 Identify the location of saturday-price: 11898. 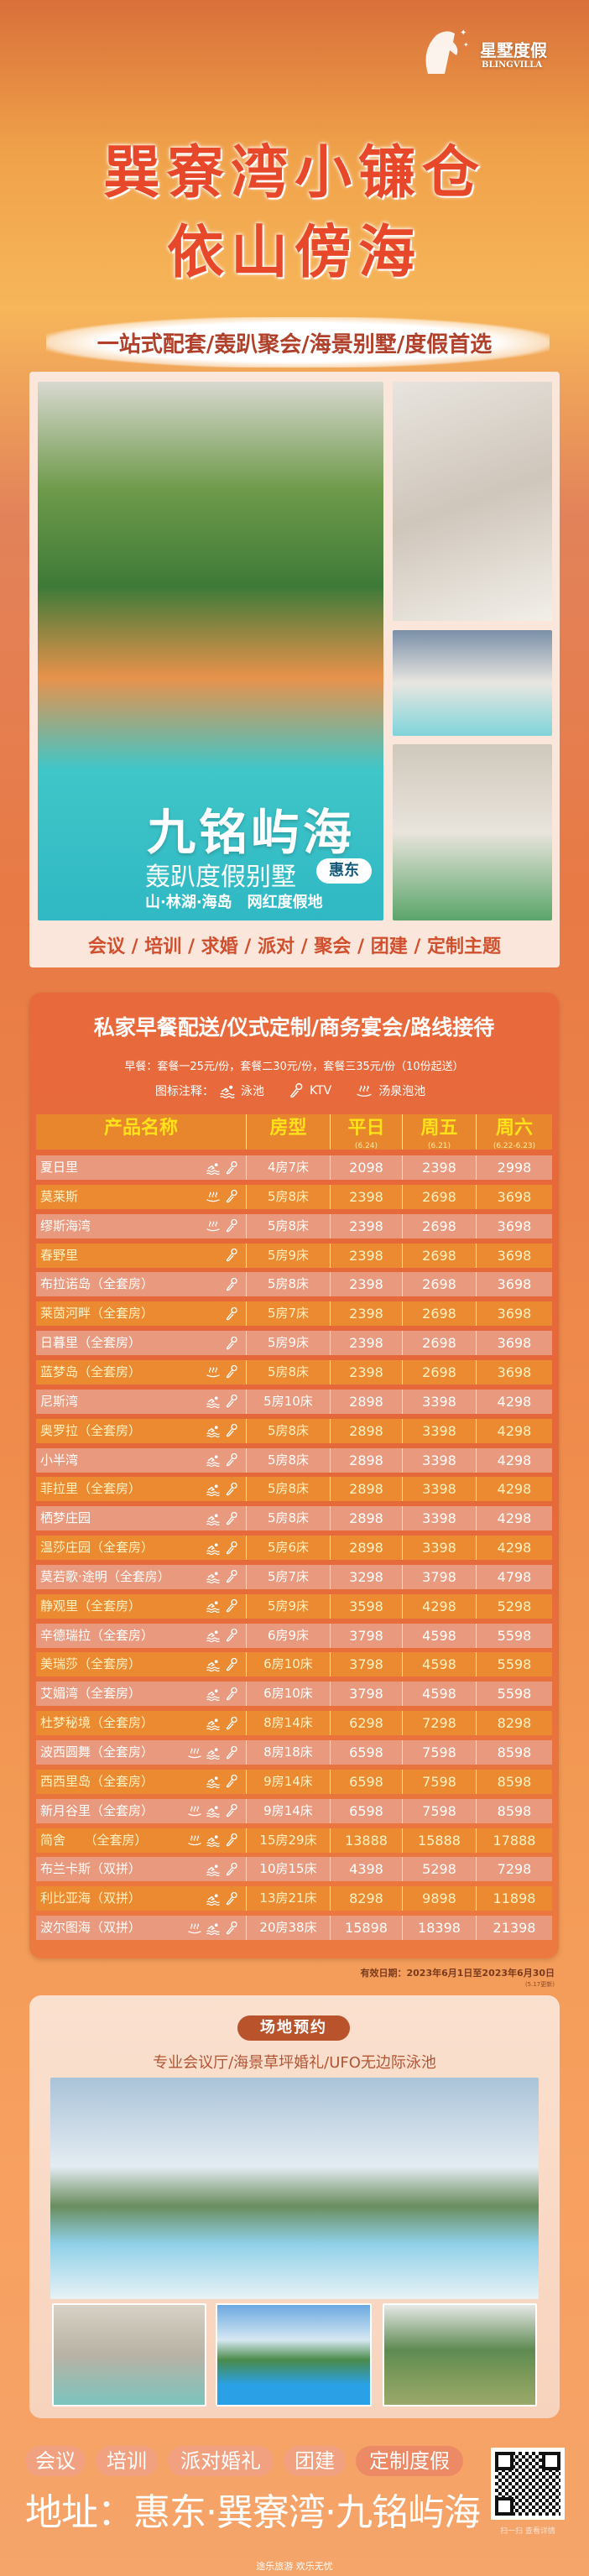
(514, 1899).